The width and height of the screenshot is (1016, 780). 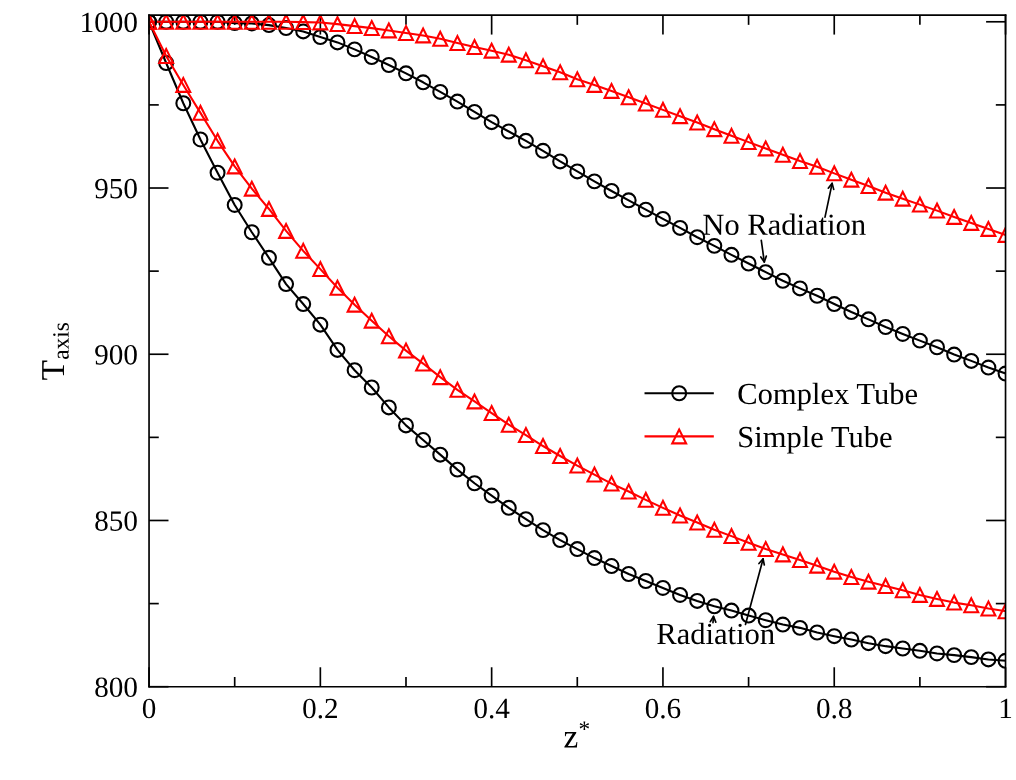 I want to click on y-tick-label: 950, so click(x=116, y=188).